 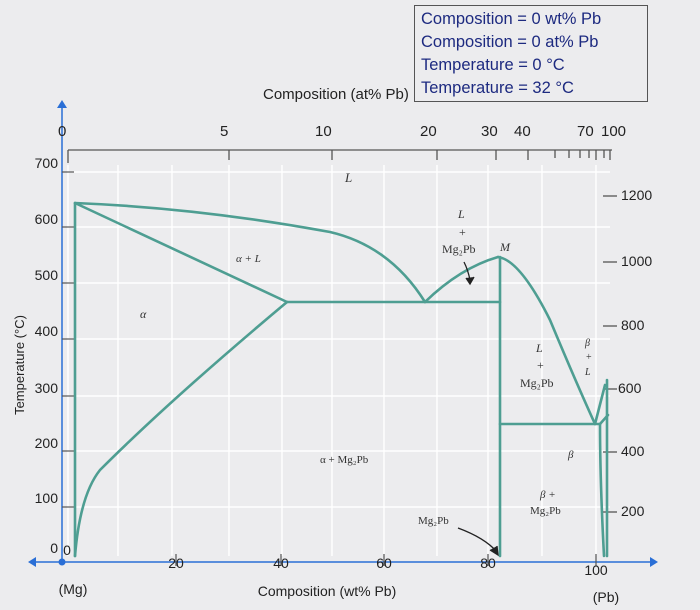 I want to click on readout-temperature-f: Temperature = 32 °C, so click(x=497, y=88).